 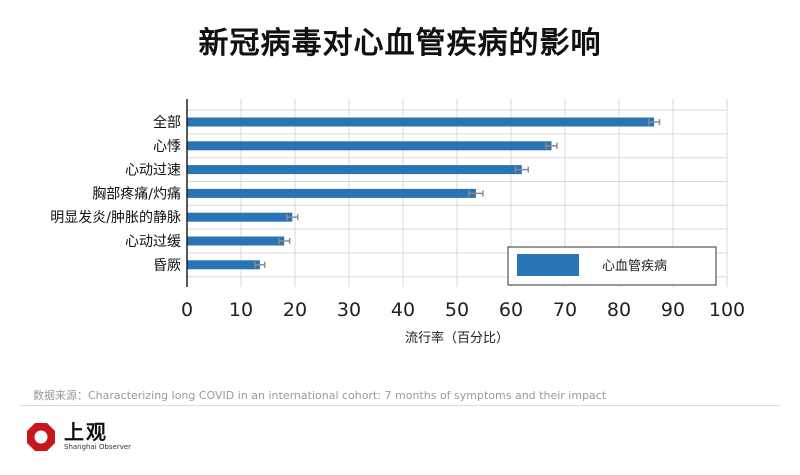 What do you see at coordinates (241, 310) in the screenshot?
I see `x-tick-label: 10` at bounding box center [241, 310].